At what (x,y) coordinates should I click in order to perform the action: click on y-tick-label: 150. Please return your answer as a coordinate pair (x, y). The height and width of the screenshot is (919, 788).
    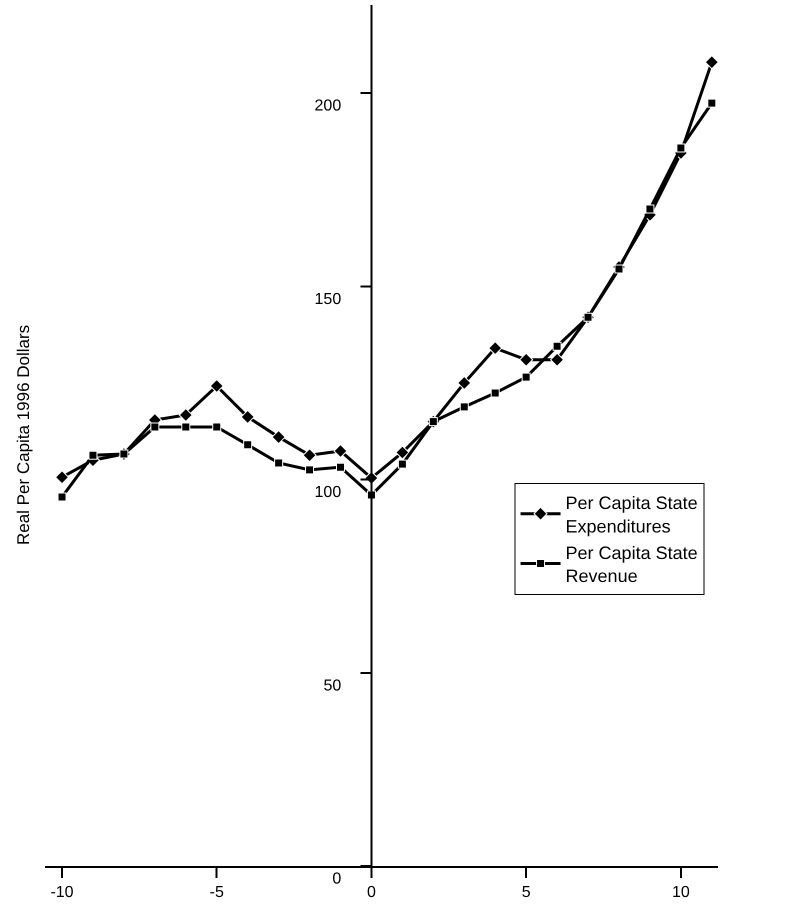
    Looking at the image, I should click on (328, 299).